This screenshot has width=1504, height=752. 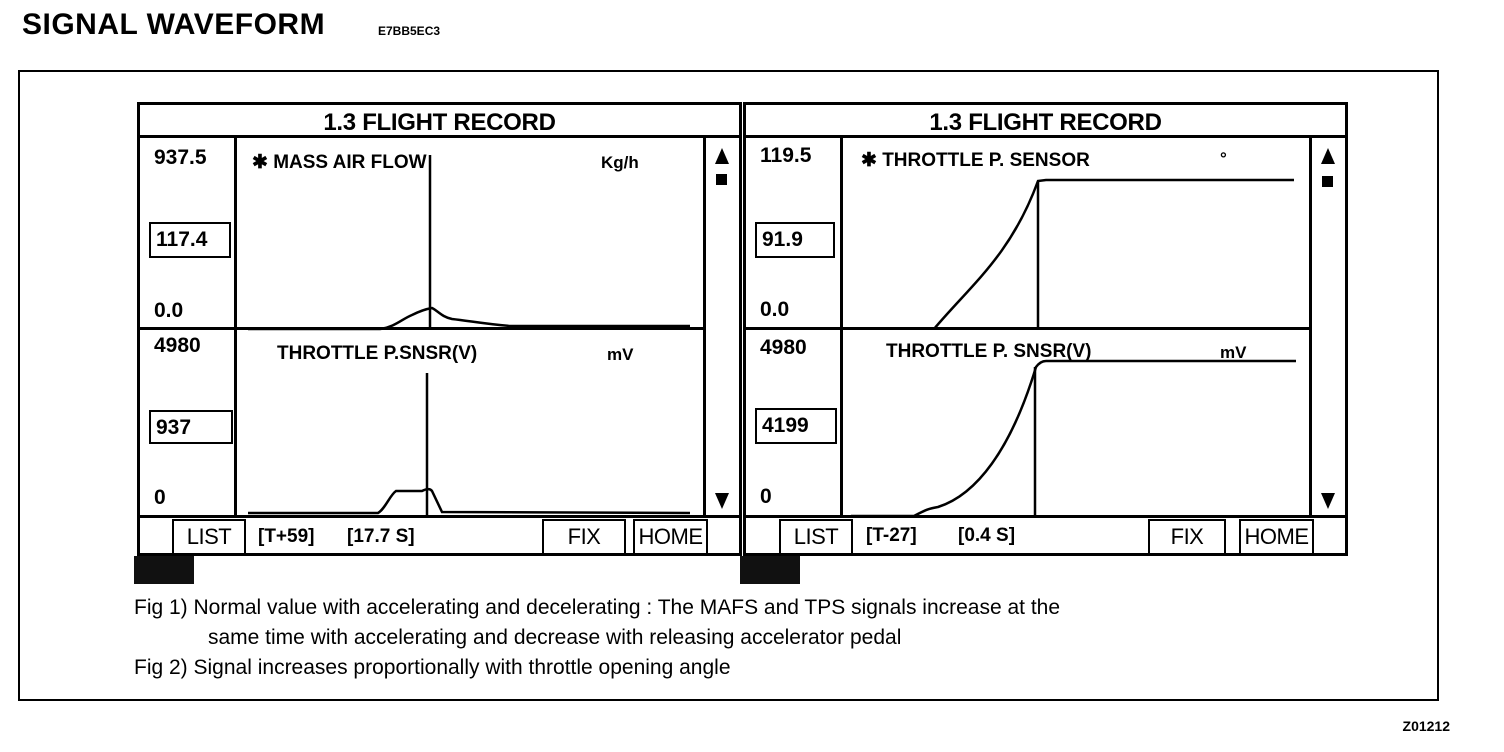 What do you see at coordinates (1045, 535) in the screenshot?
I see `screen-footer: LIST [T-27] [0.4 S] FIX HOME` at bounding box center [1045, 535].